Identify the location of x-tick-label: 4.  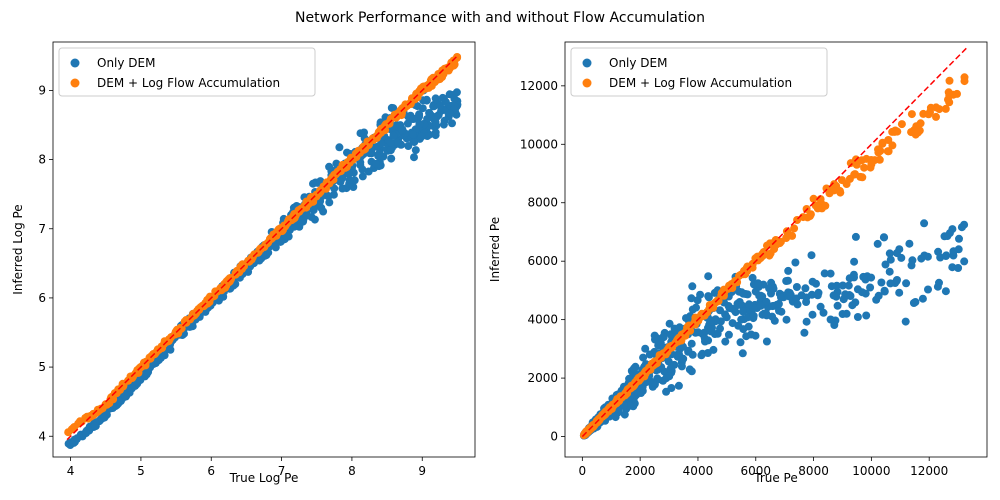
(71, 471).